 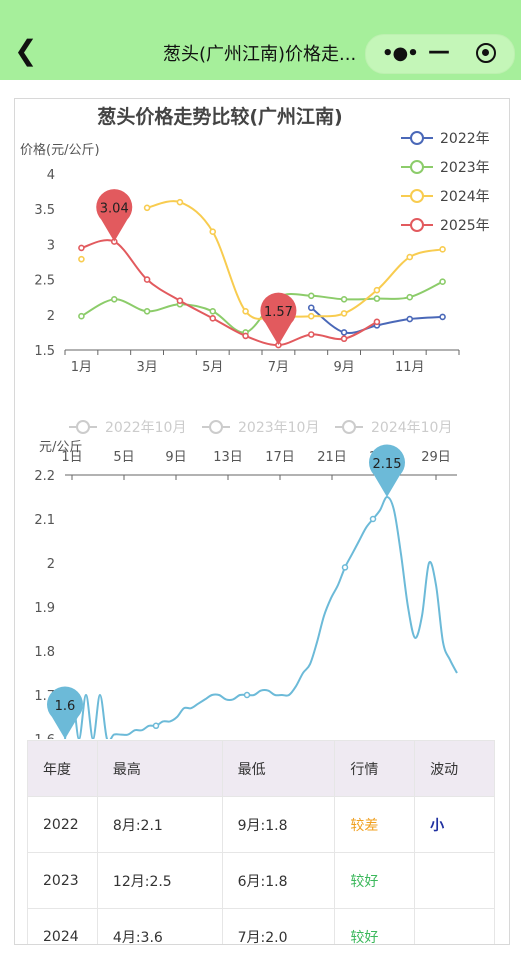 What do you see at coordinates (44, 608) in the screenshot?
I see `y-tick-label: 1.9` at bounding box center [44, 608].